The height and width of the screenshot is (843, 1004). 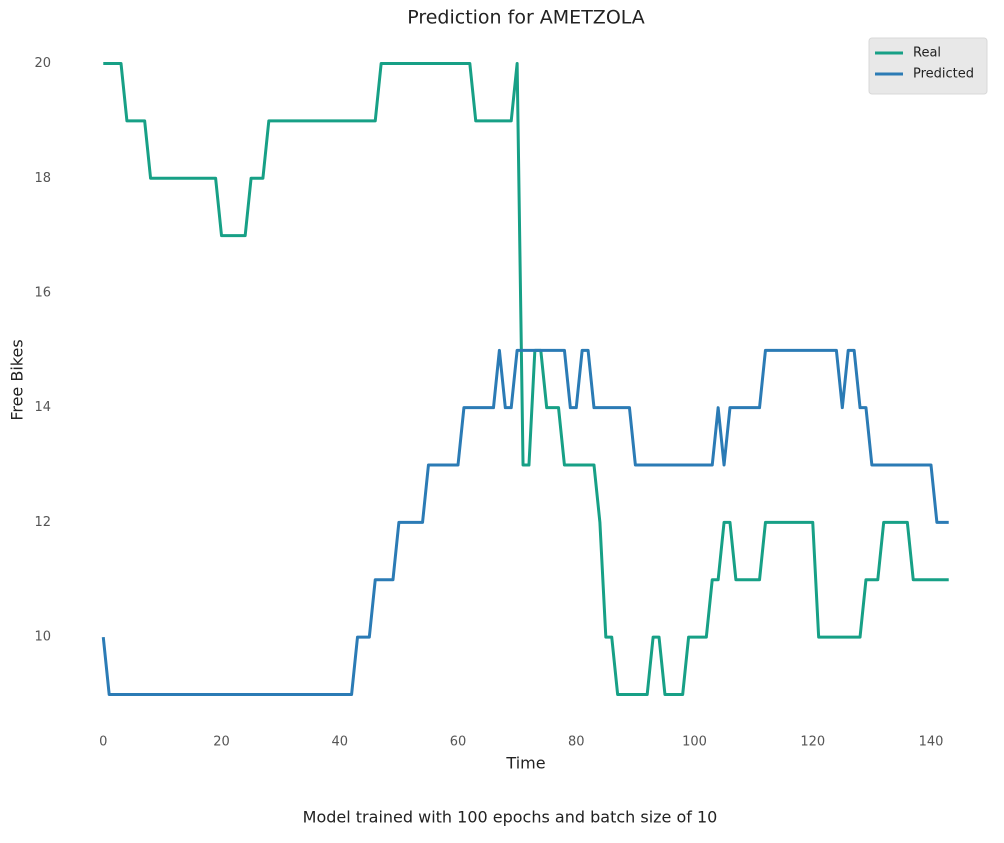 I want to click on y-tick-label: 18, so click(x=42, y=178).